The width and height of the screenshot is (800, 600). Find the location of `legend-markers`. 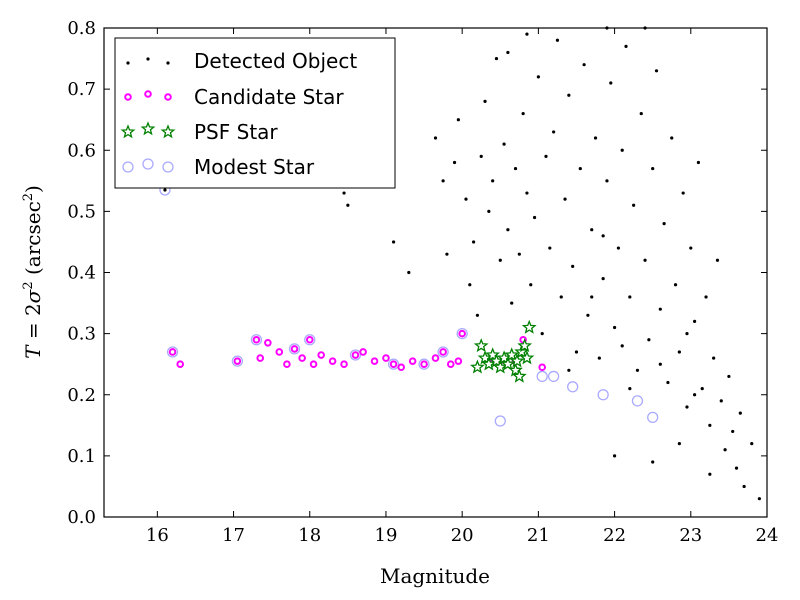

legend-markers is located at coordinates (148, 115).